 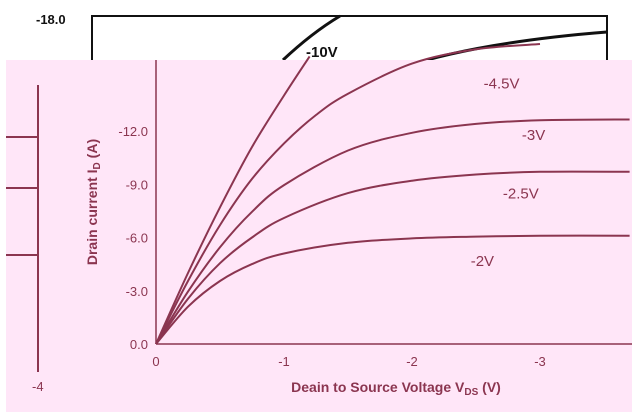 I want to click on left-fragment-tick-label: -4, so click(x=38, y=386).